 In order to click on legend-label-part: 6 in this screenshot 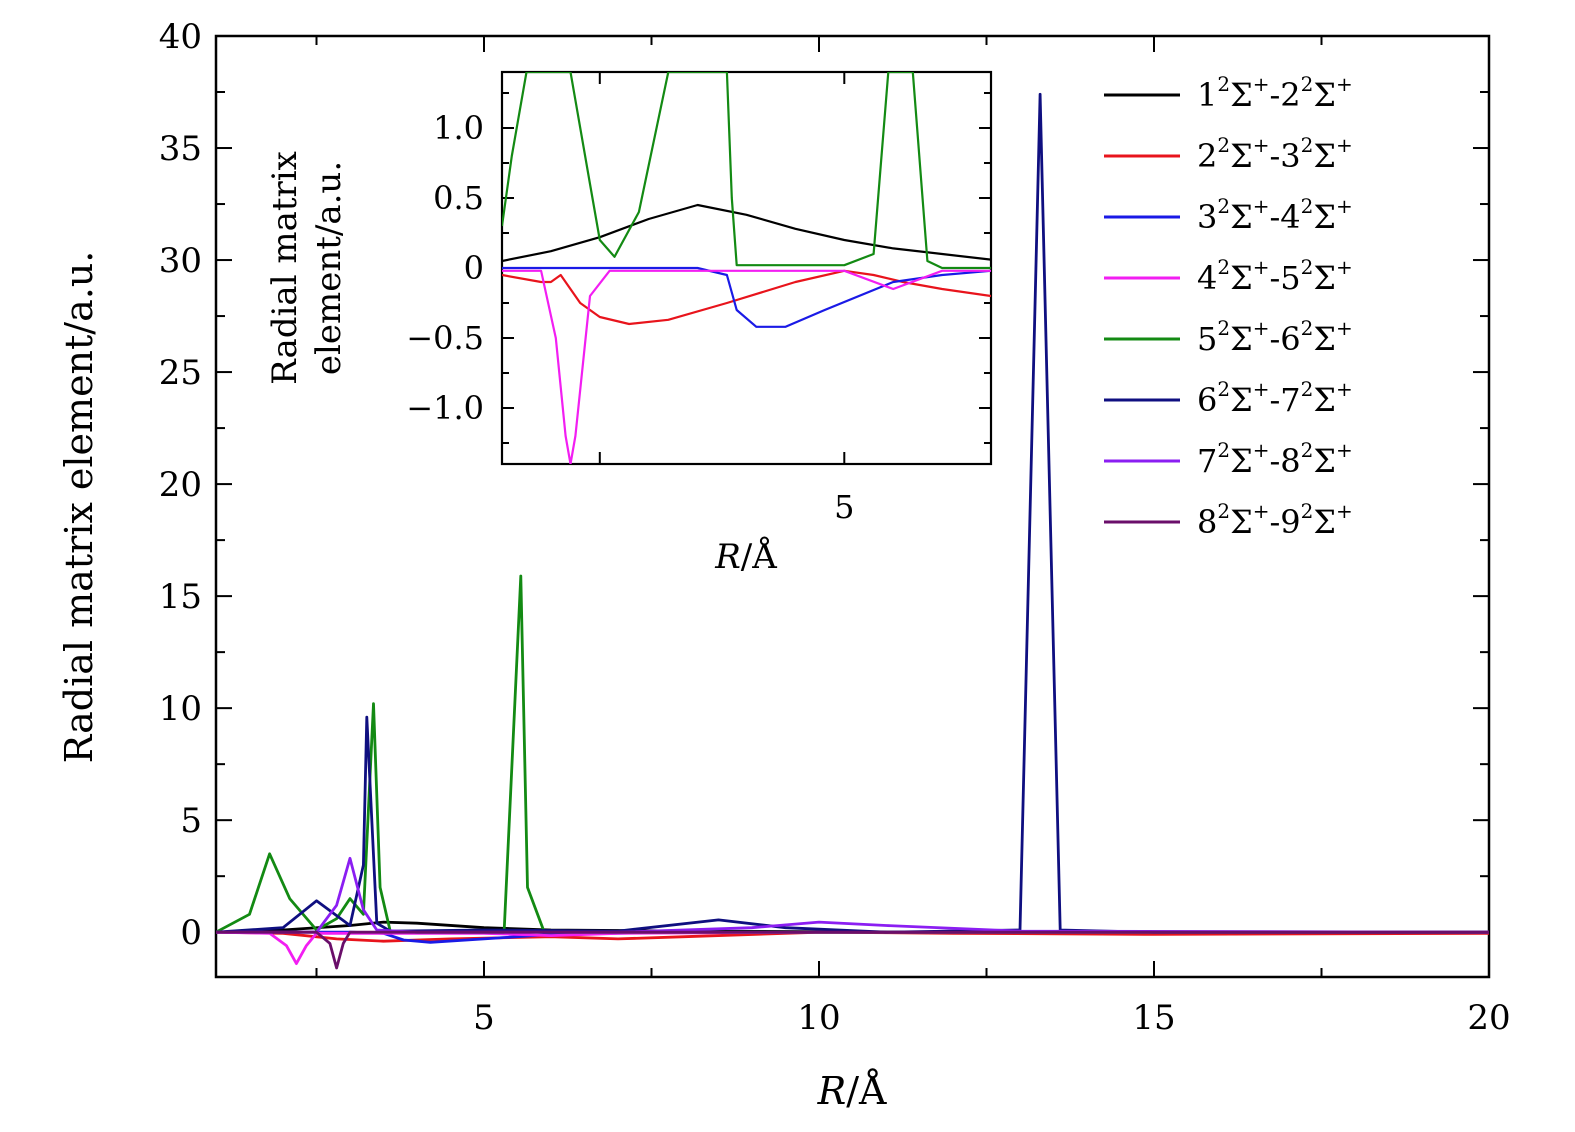, I will do `click(1207, 400)`.